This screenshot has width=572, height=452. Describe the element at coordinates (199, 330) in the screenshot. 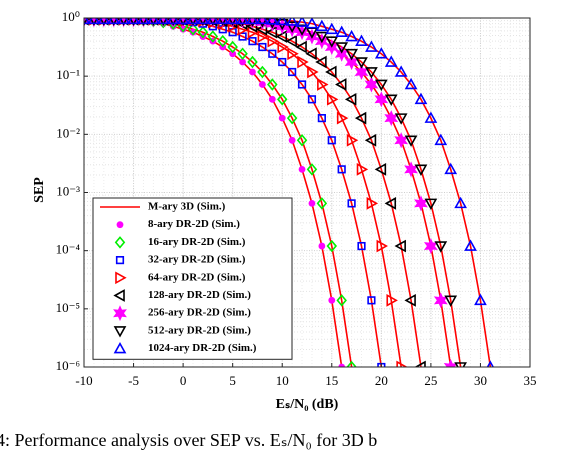

I see `legend-label: 512-ary DR-2D (Sim.)` at that location.